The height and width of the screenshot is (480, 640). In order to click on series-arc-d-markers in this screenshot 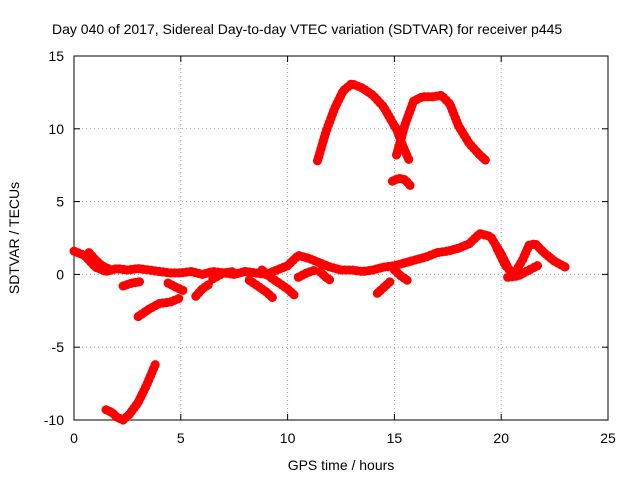, I will do `click(159, 307)`.